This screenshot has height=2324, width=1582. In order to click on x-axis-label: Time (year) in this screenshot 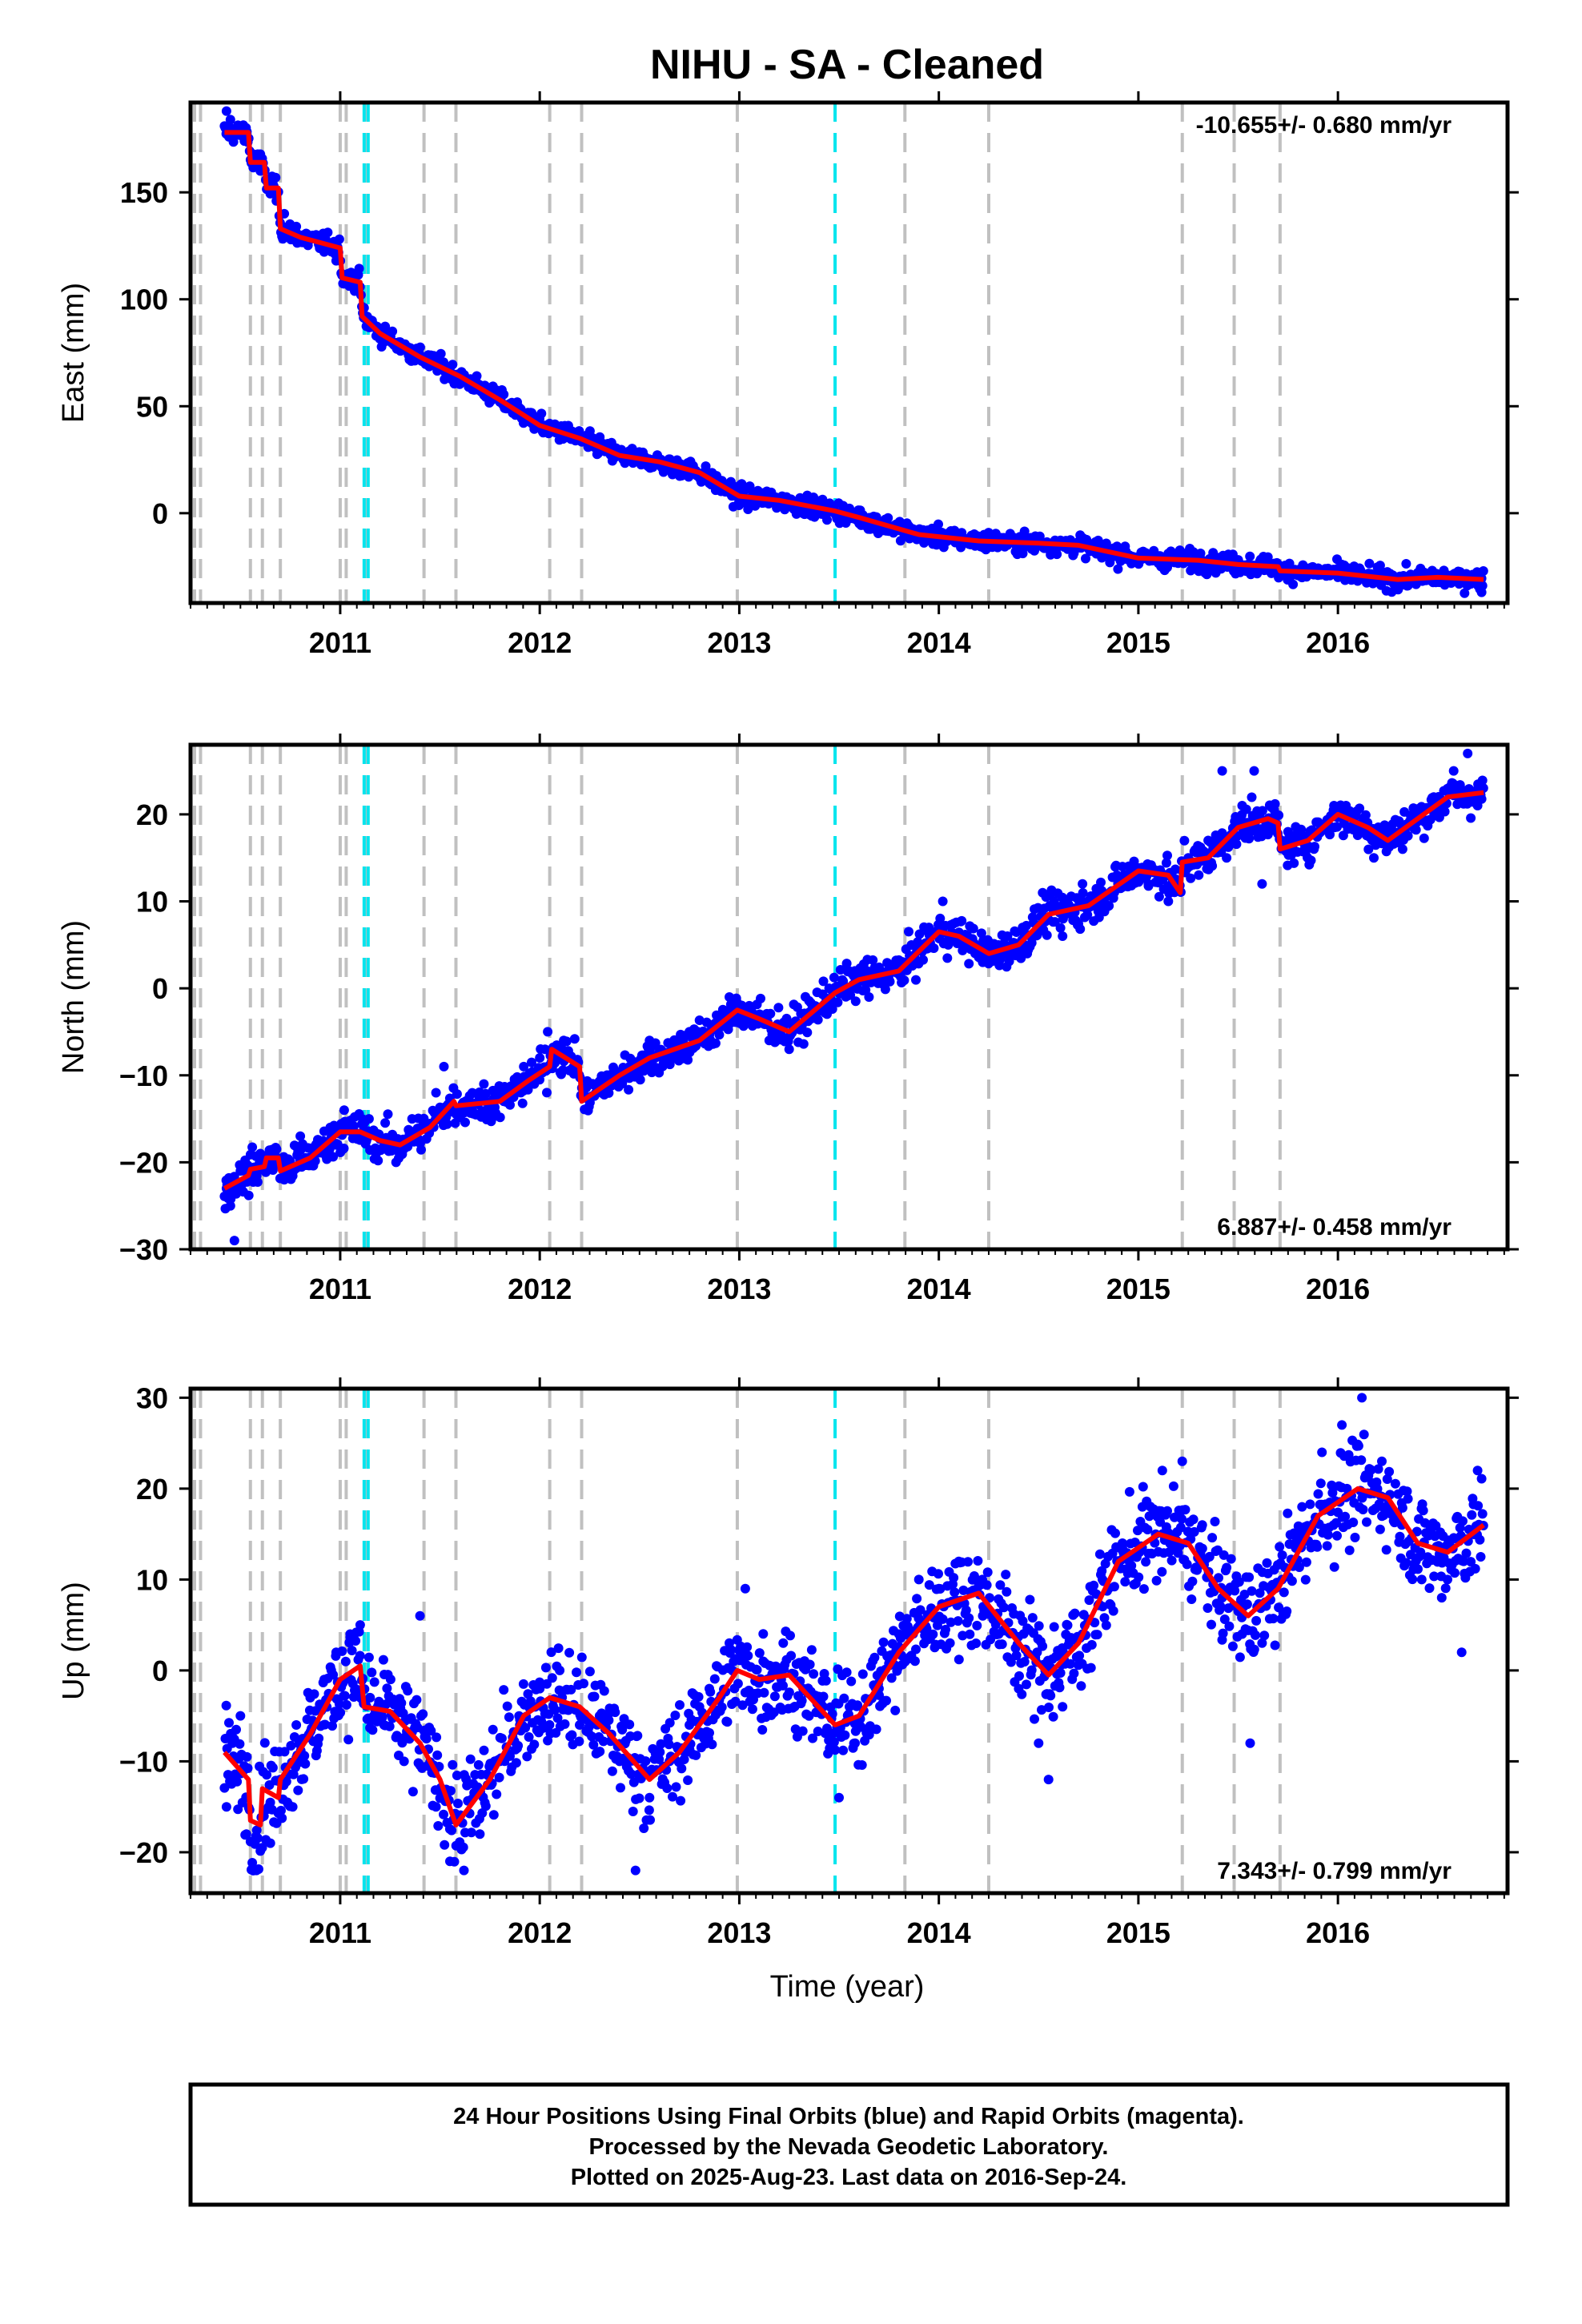, I will do `click(847, 1987)`.